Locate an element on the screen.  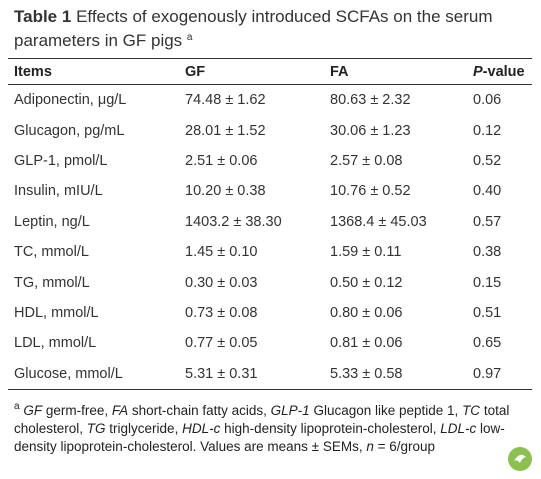
footnote-text: HDL-c is located at coordinates (201, 428).